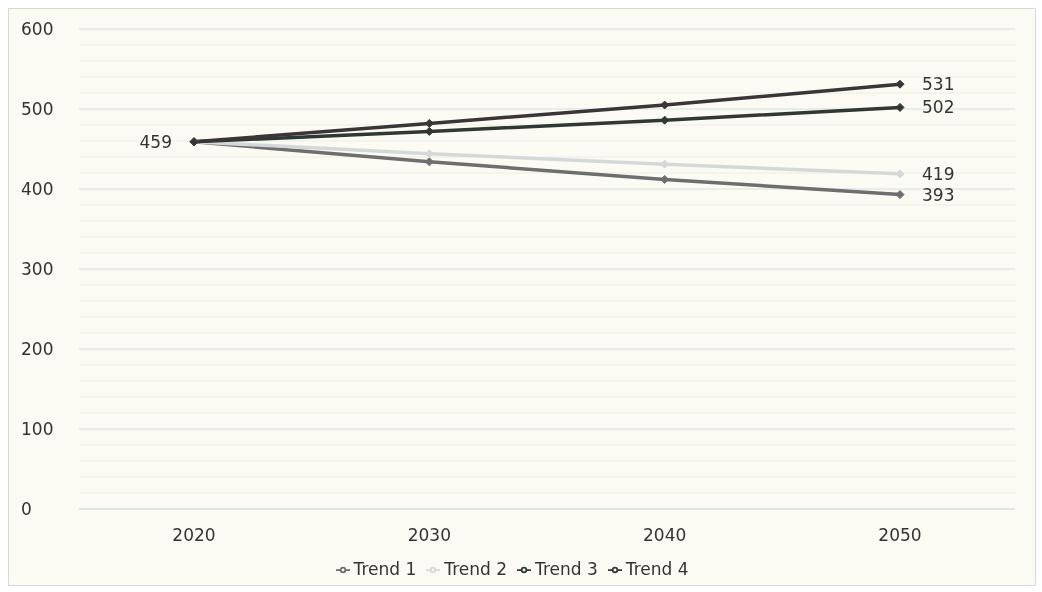 This screenshot has width=1042, height=592. I want to click on x-tick-label: 2040, so click(665, 535).